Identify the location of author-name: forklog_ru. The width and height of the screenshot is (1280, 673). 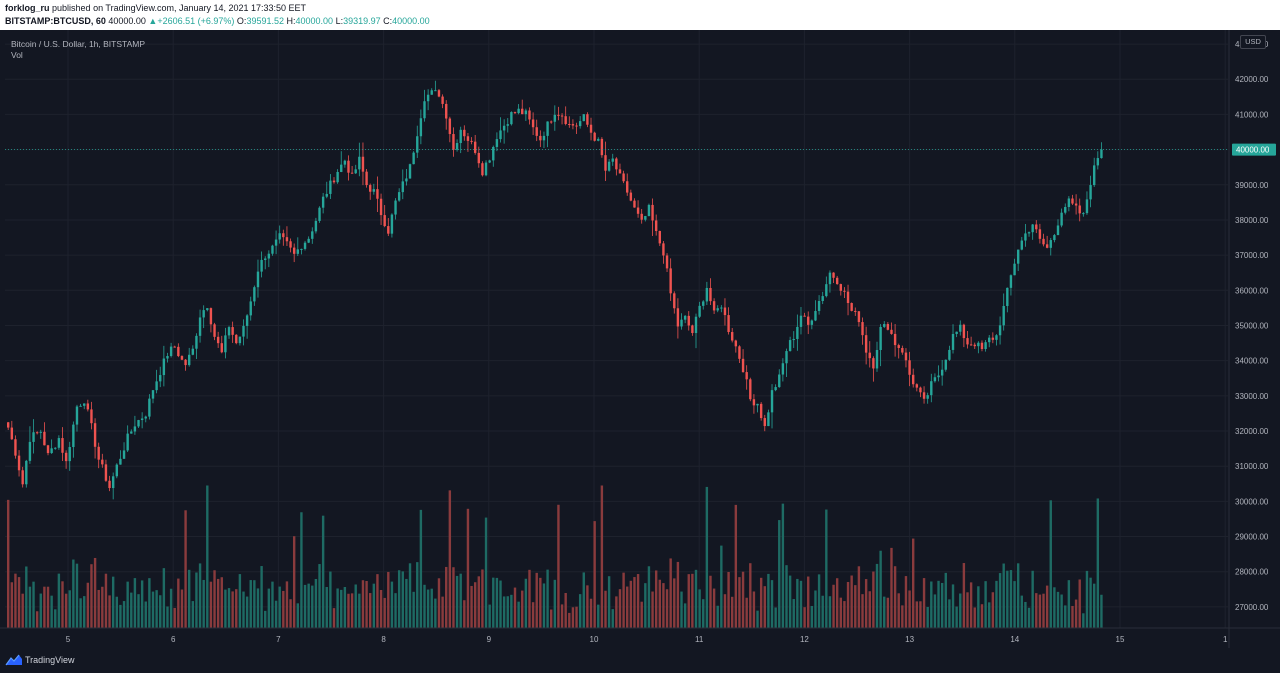
(27, 8).